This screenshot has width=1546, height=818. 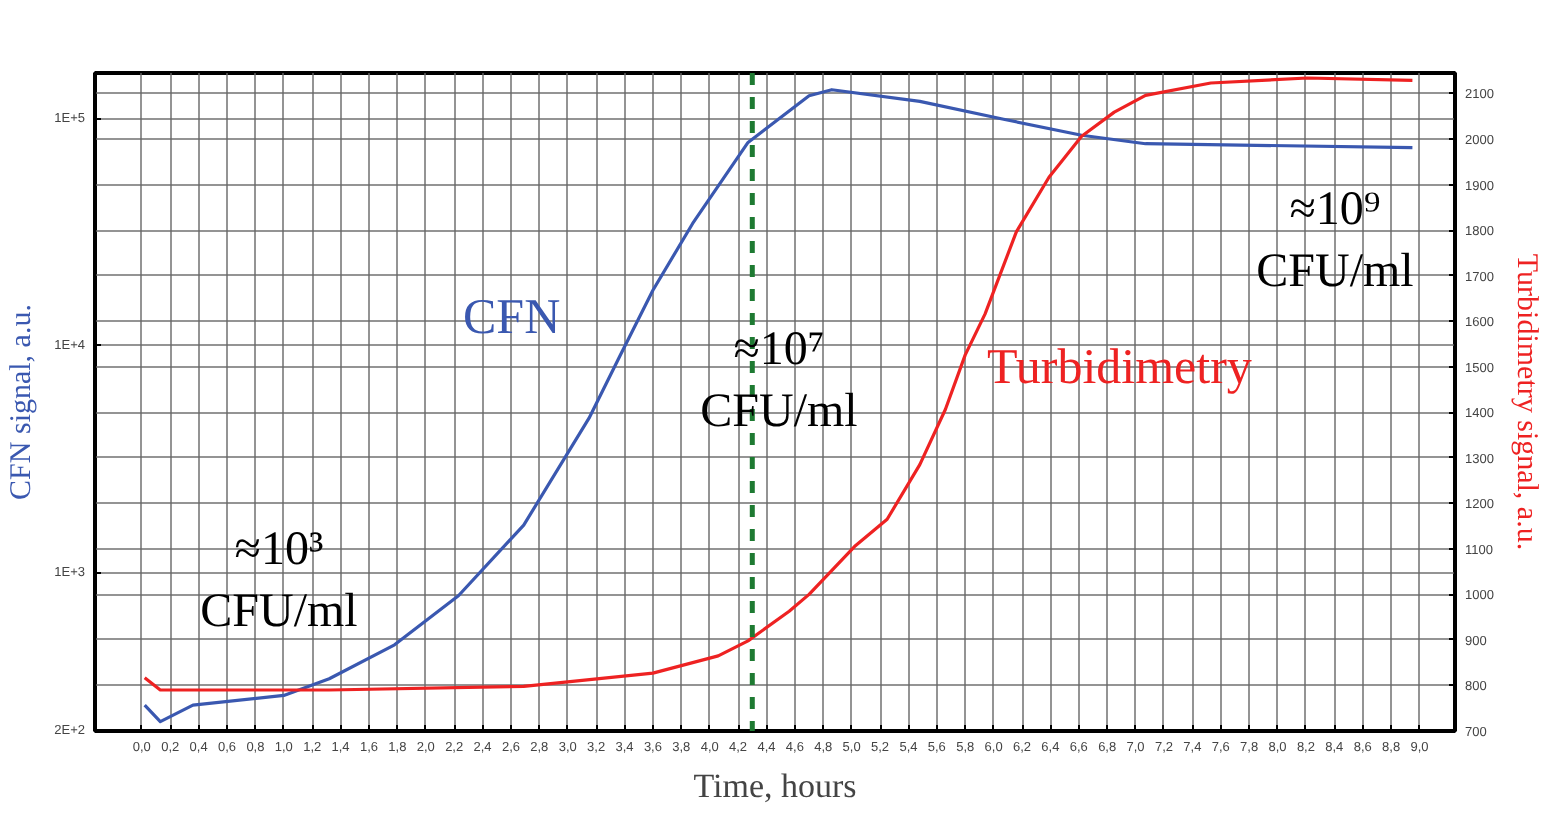 I want to click on y2-axis-title: Turbidimetry signal, a.u., so click(x=1525, y=402).